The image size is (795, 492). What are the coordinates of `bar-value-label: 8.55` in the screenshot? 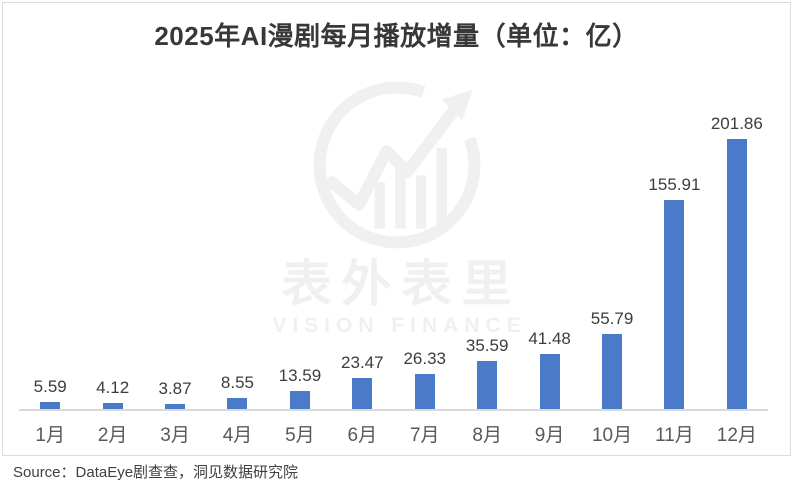 It's located at (237, 382).